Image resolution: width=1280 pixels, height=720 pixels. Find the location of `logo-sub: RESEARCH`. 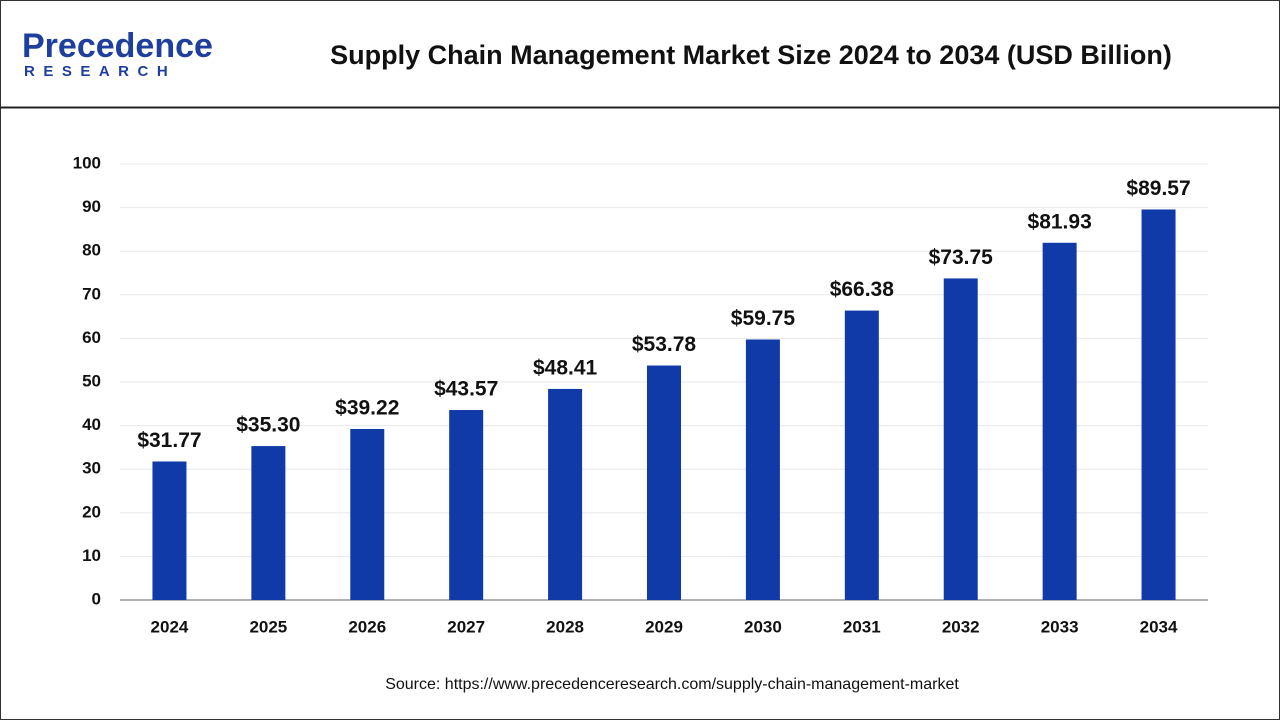

logo-sub: RESEARCH is located at coordinates (100, 71).